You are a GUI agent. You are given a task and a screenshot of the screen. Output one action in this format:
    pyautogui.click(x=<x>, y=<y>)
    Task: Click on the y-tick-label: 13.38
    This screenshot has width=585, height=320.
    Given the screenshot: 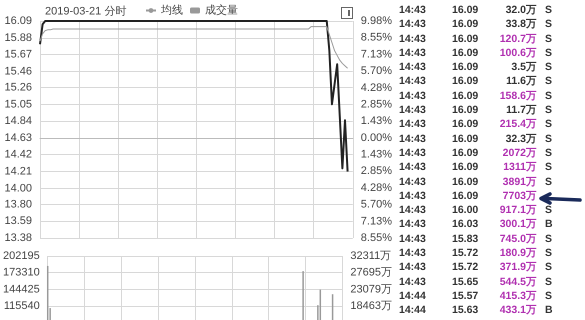 What is the action you would take?
    pyautogui.click(x=18, y=238)
    